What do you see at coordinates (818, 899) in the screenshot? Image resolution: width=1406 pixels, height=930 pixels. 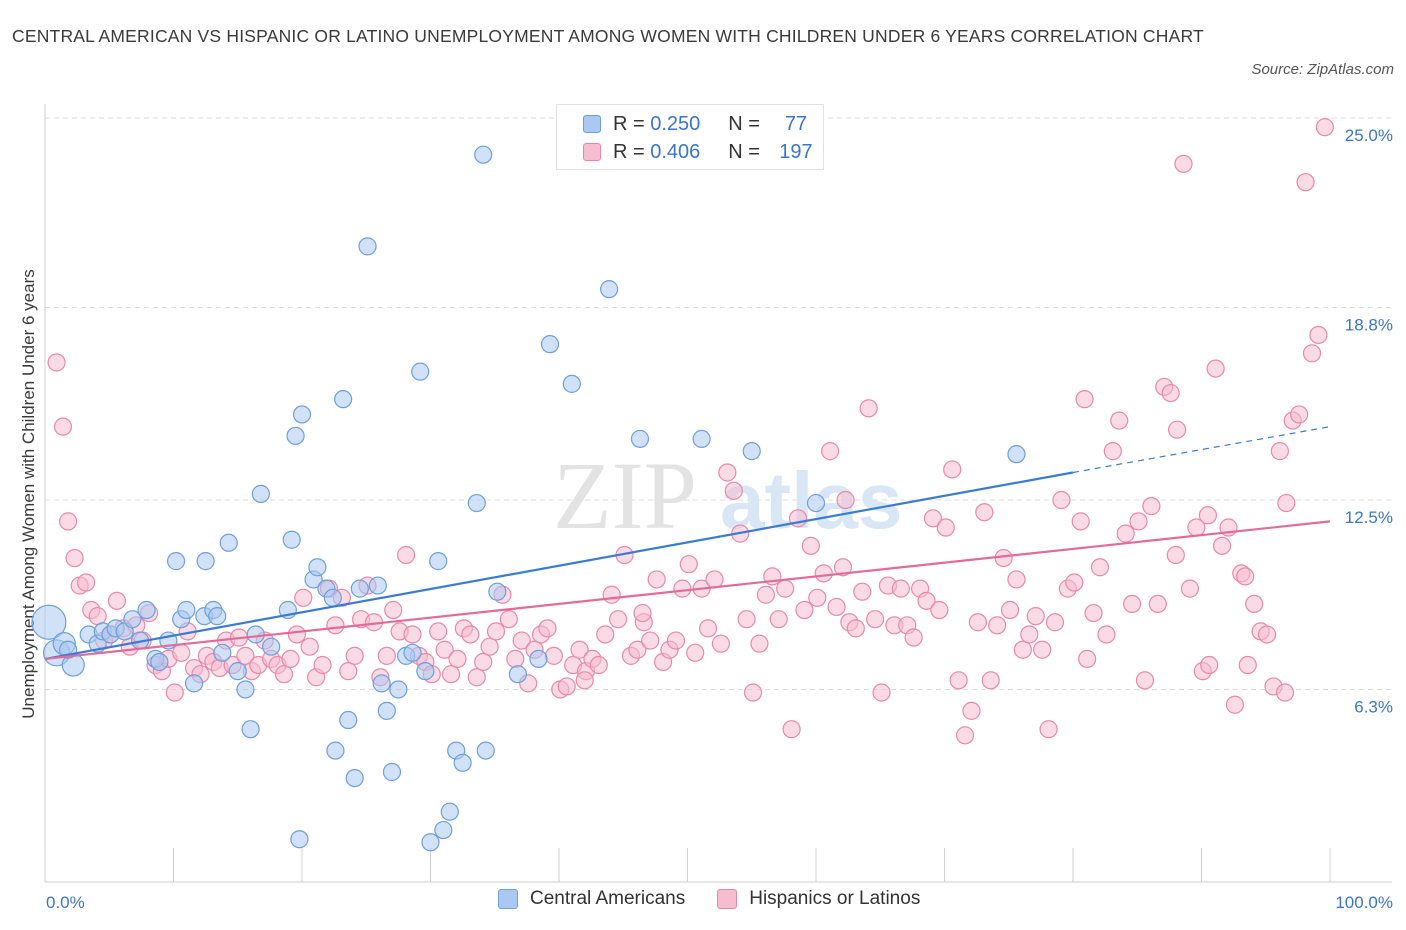 I see `legend-item-hispanics-or-latinos: Hispanics or Latinos` at bounding box center [818, 899].